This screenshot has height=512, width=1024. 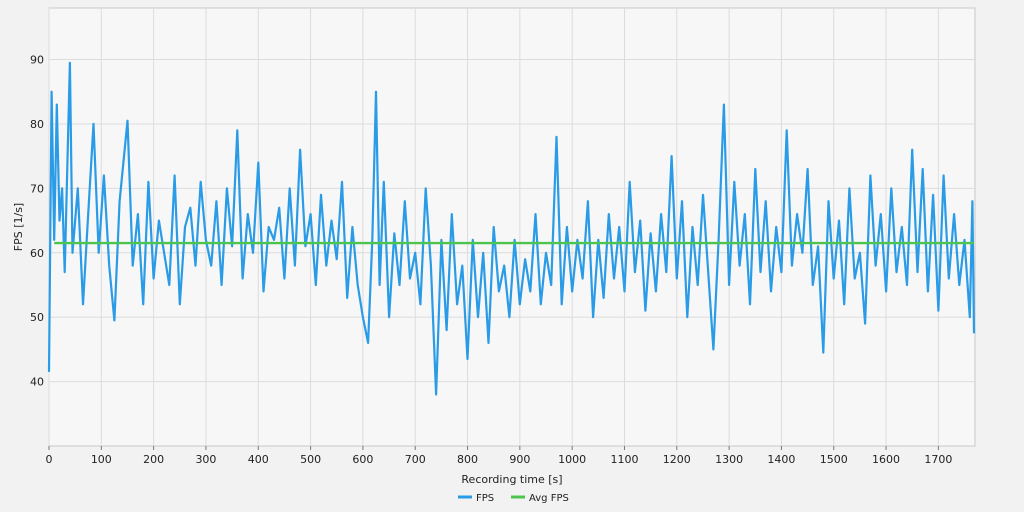 What do you see at coordinates (101, 459) in the screenshot?
I see `x-tick-label: 100` at bounding box center [101, 459].